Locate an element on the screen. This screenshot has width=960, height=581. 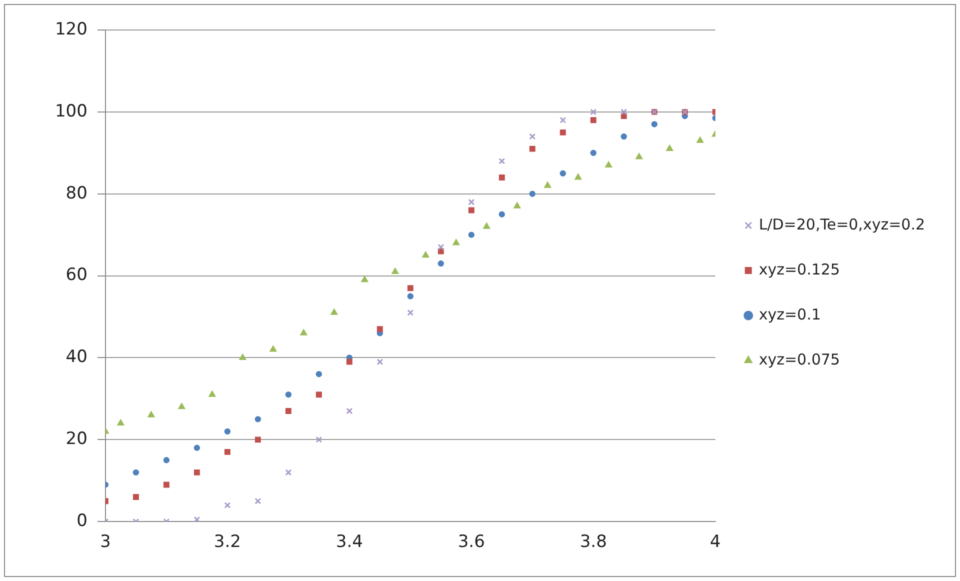
x-tick-label: 3.4 is located at coordinates (349, 542).